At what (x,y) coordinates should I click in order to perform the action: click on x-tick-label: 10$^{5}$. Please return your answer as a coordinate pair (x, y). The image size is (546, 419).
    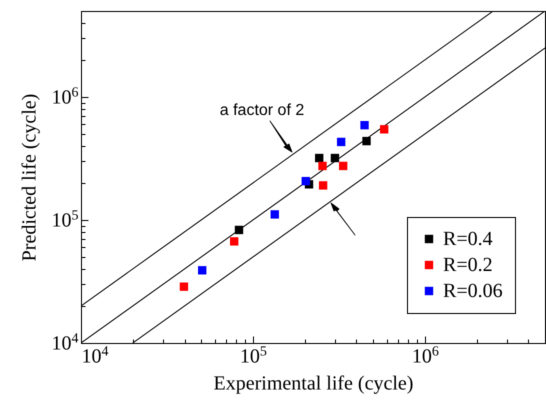
    Looking at the image, I should click on (253, 356).